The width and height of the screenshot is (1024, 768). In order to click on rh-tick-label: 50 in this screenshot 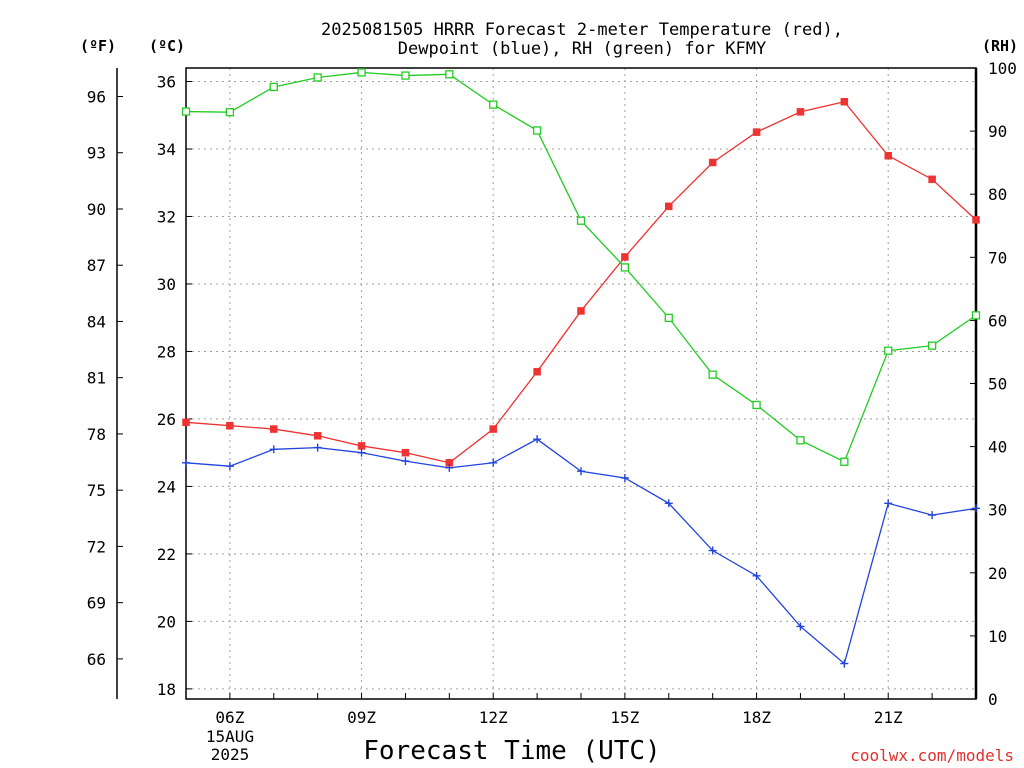, I will do `click(997, 384)`.